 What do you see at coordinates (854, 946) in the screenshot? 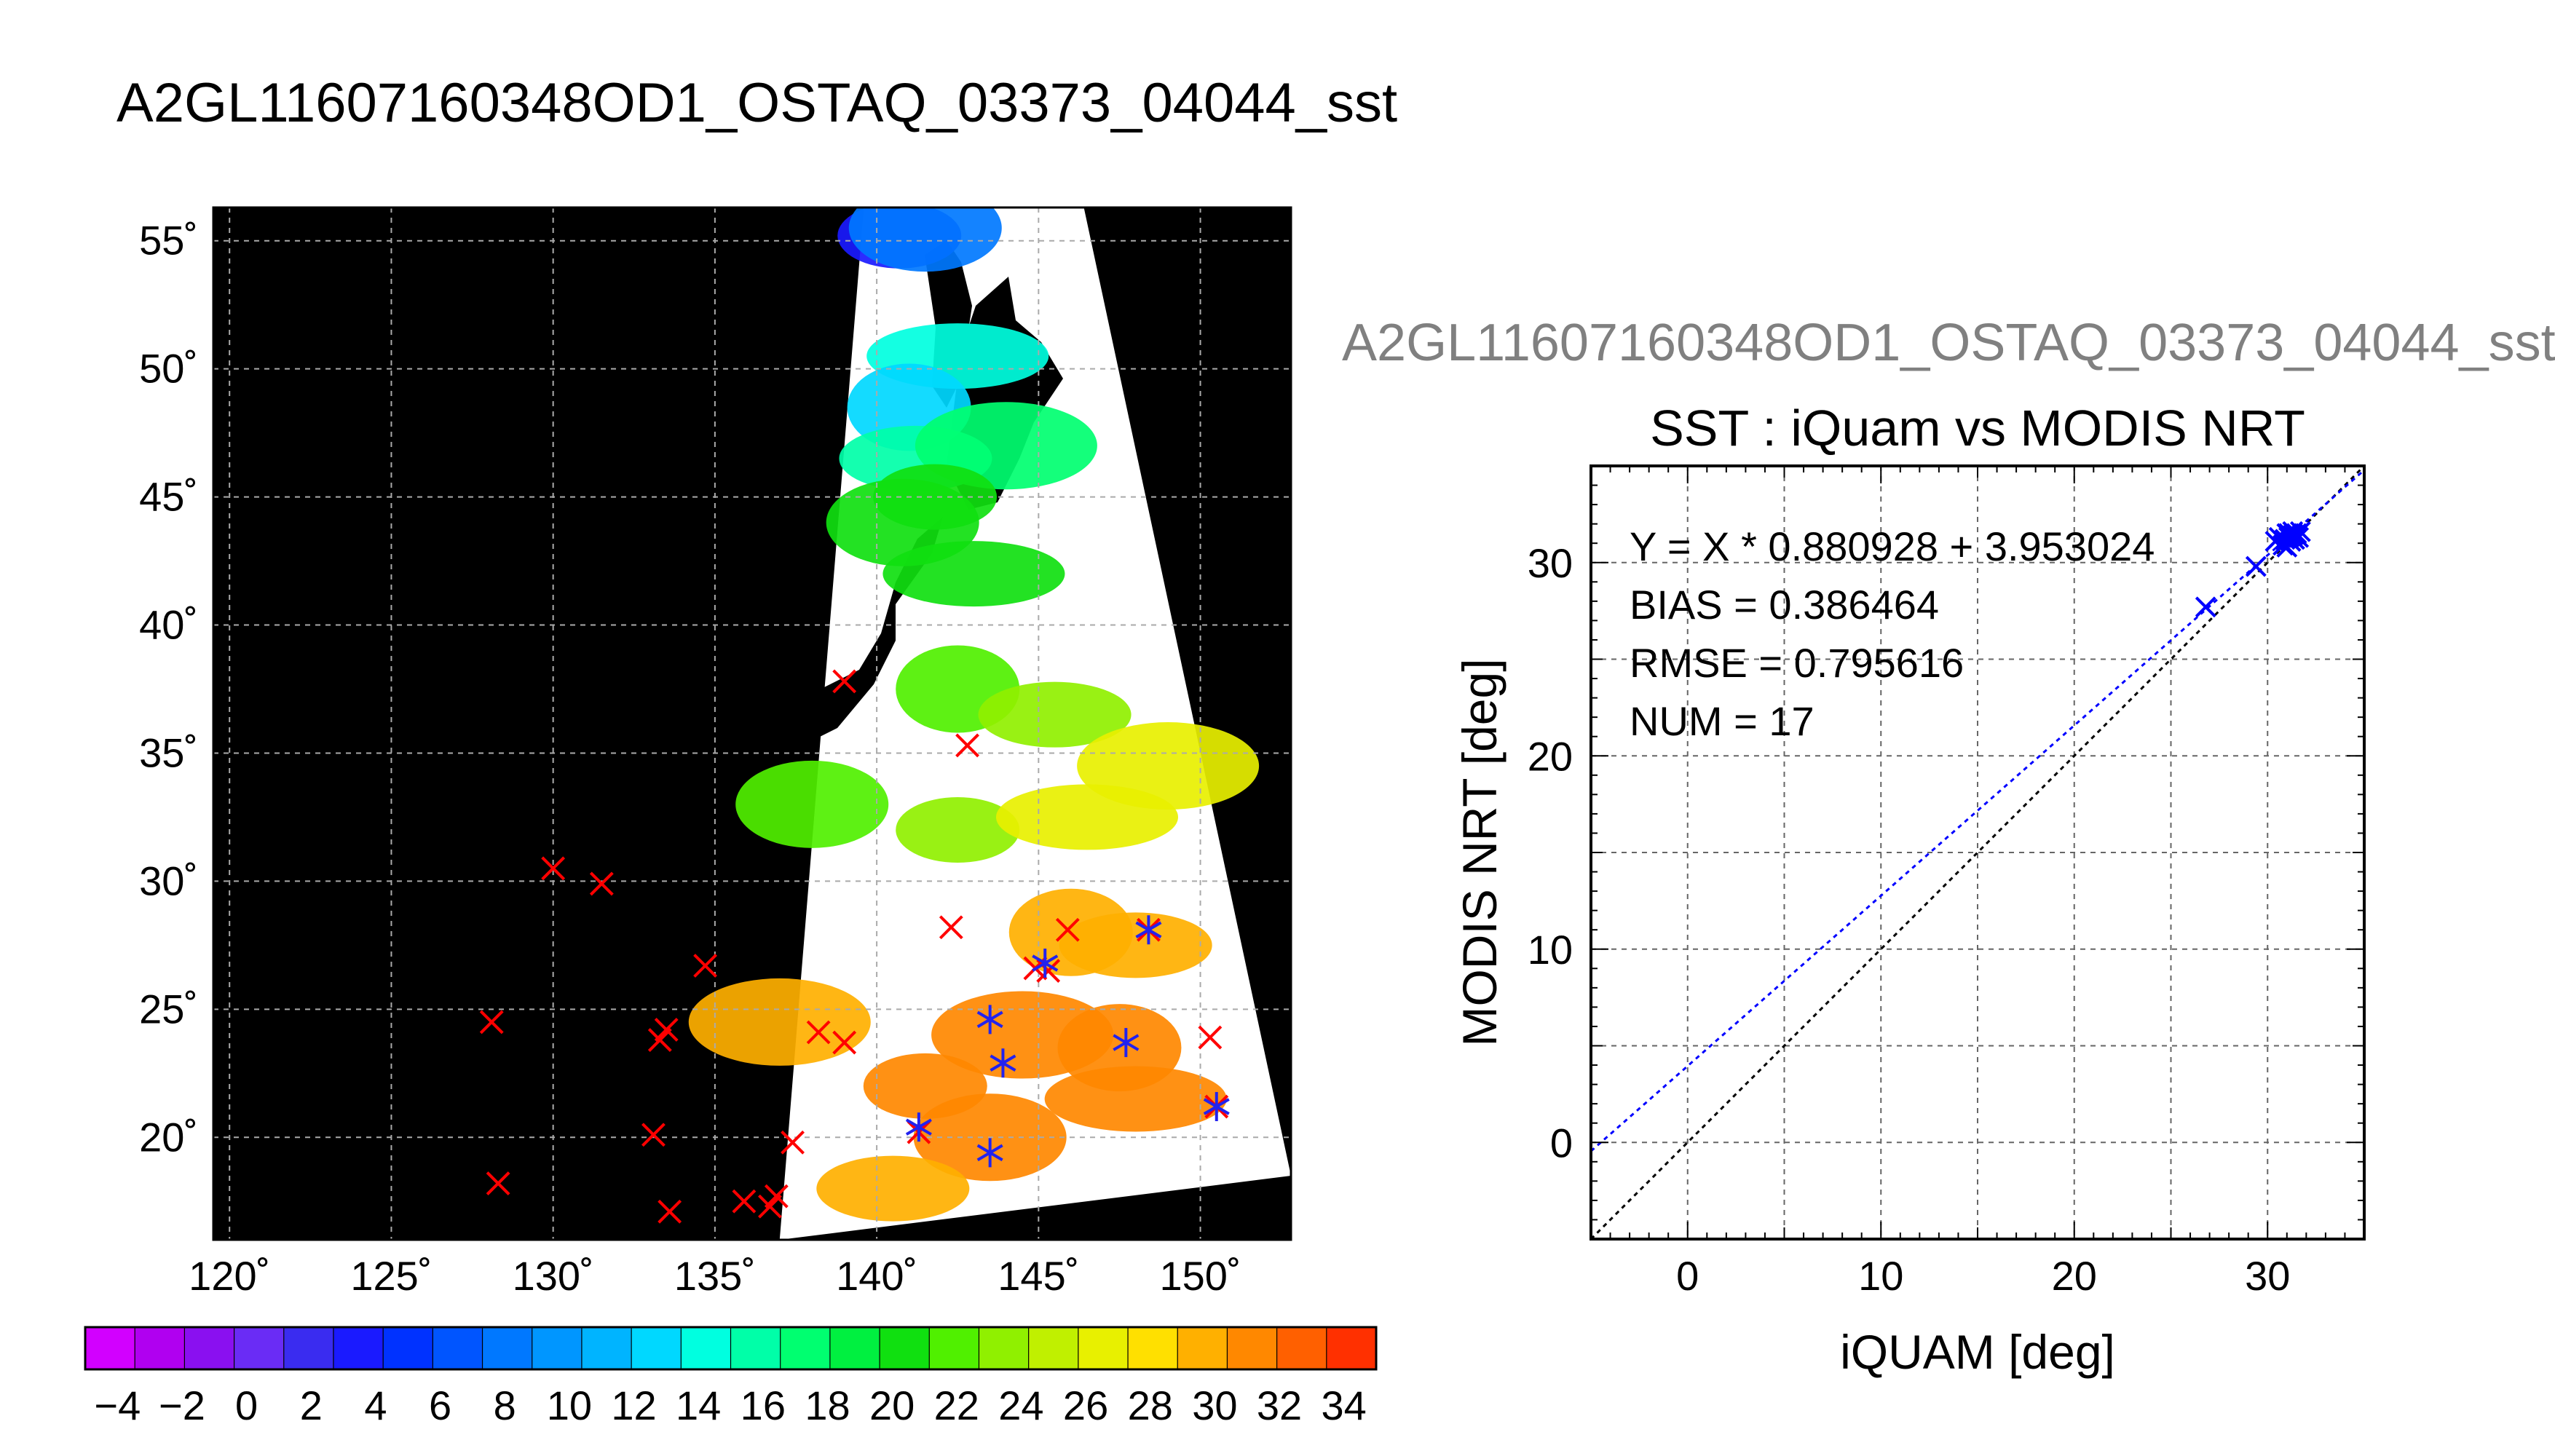
I see `map-markers` at bounding box center [854, 946].